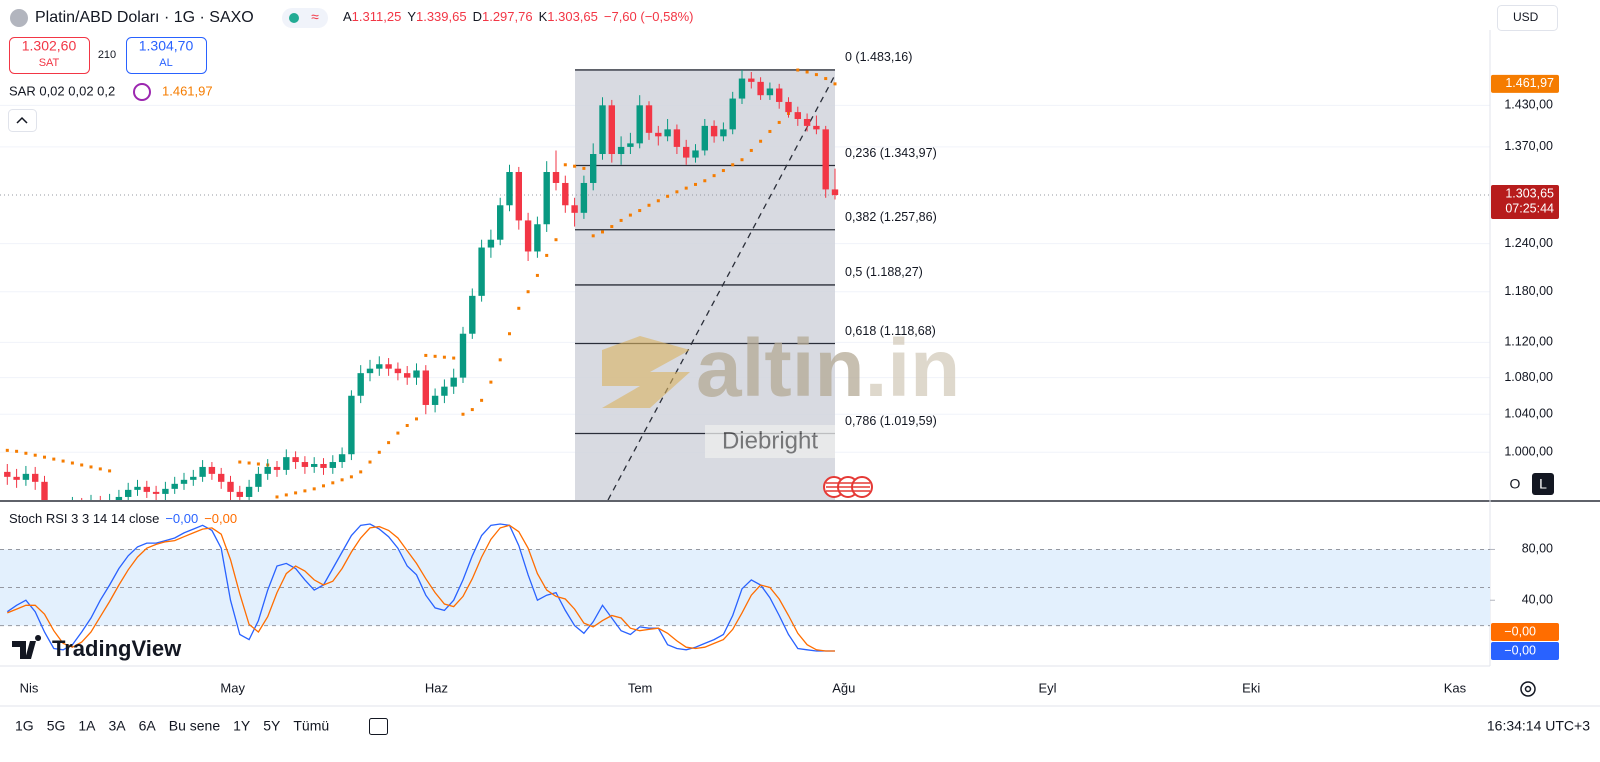 This screenshot has width=1600, height=762. I want to click on settings-icon, so click(1528, 689).